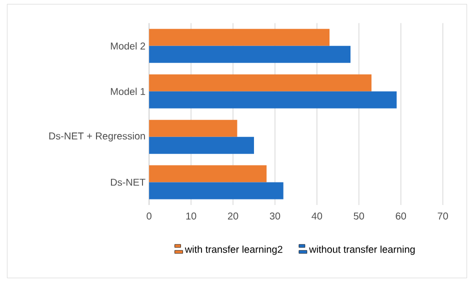 The width and height of the screenshot is (474, 286). Describe the element at coordinates (362, 250) in the screenshot. I see `legend-label: without transfer learning` at that location.